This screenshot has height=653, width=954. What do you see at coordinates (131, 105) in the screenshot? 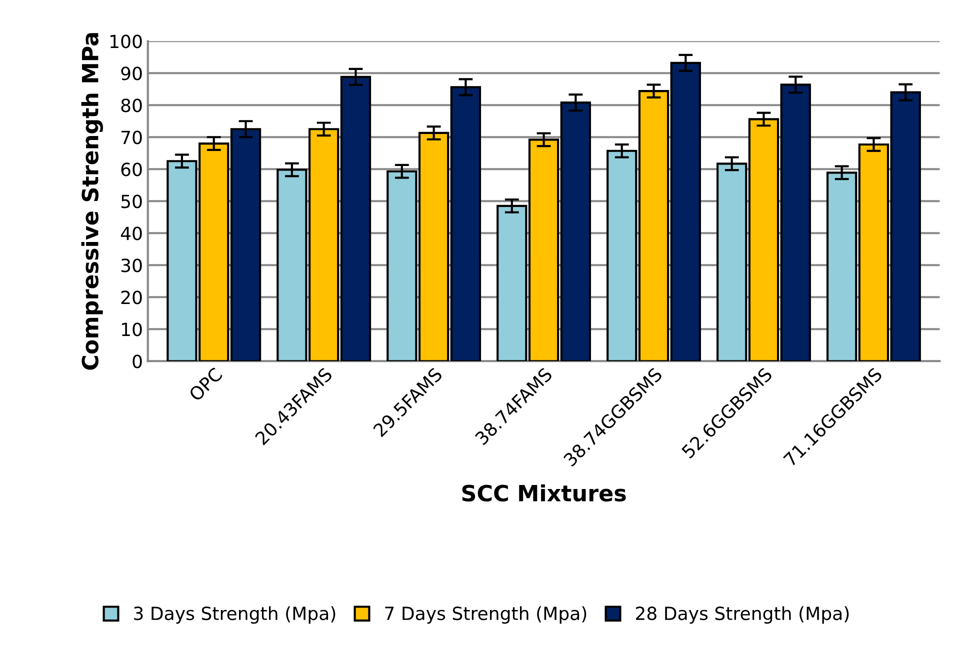
I see `y-tick-label: 80` at bounding box center [131, 105].